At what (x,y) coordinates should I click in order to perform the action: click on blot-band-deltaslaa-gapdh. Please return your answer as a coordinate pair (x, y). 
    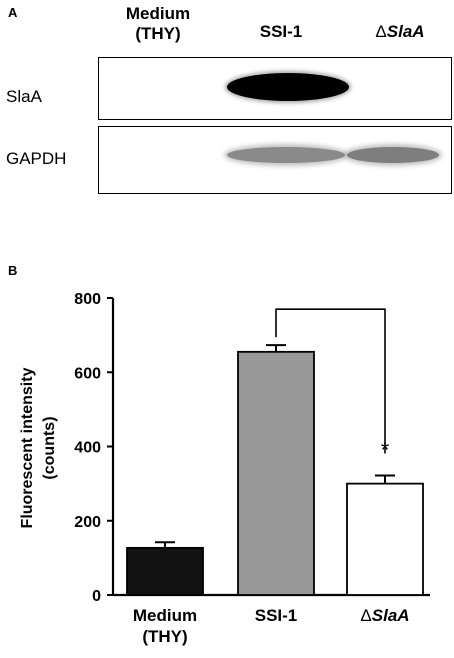
    Looking at the image, I should click on (393, 155).